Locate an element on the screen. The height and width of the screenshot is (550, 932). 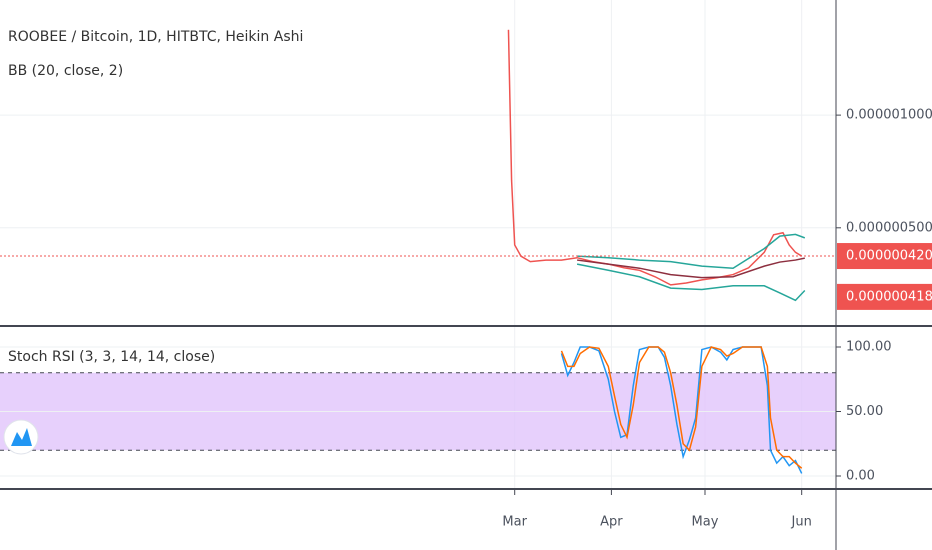
x-tick-label: Jun is located at coordinates (801, 522).